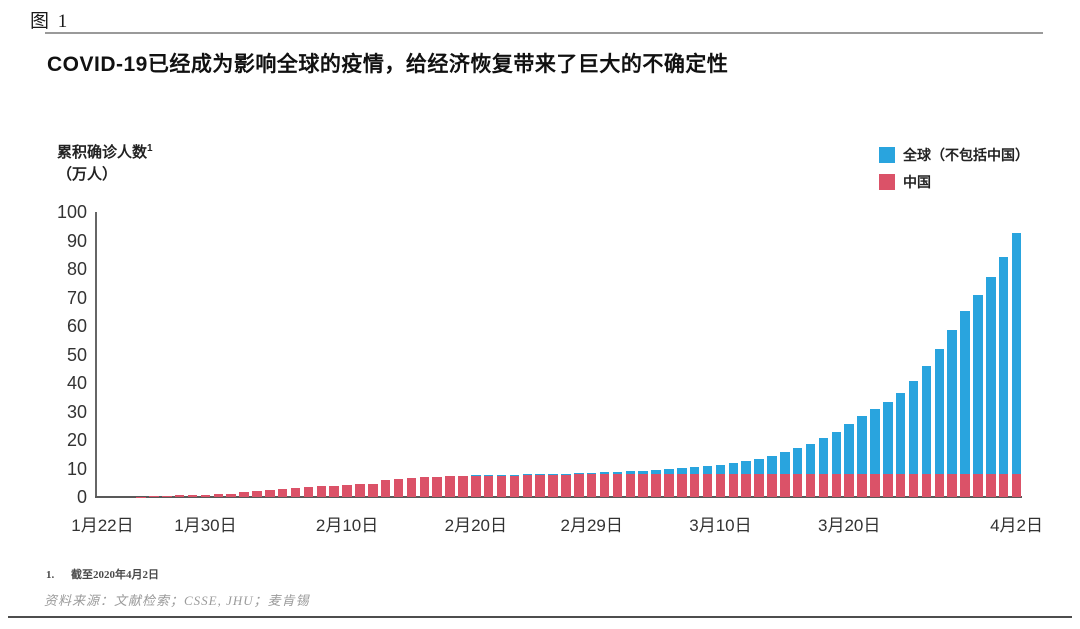  I want to click on y-tick-label: 100, so click(71, 212).